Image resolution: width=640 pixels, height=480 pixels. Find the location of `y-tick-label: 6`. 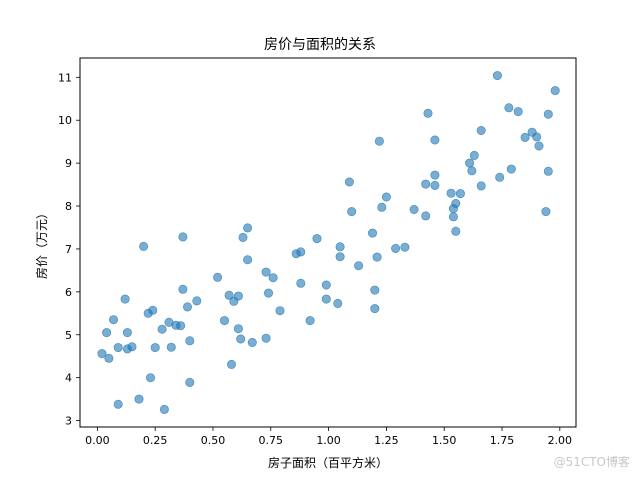

y-tick-label: 6 is located at coordinates (68, 292).